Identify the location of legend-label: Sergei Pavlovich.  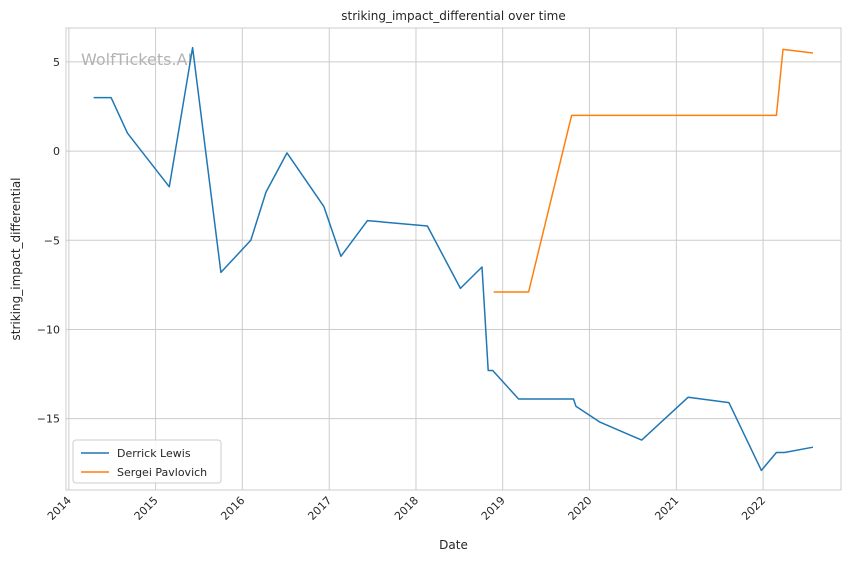
(162, 472).